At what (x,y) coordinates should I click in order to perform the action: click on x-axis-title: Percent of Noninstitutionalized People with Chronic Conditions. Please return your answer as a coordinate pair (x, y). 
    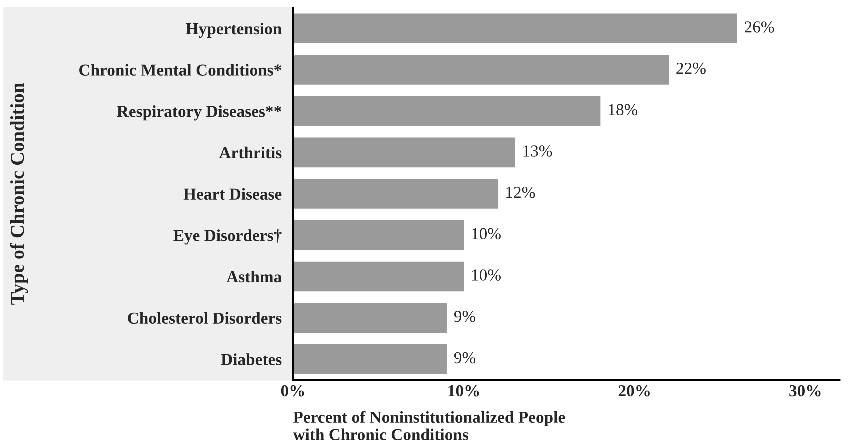
    Looking at the image, I should click on (429, 426).